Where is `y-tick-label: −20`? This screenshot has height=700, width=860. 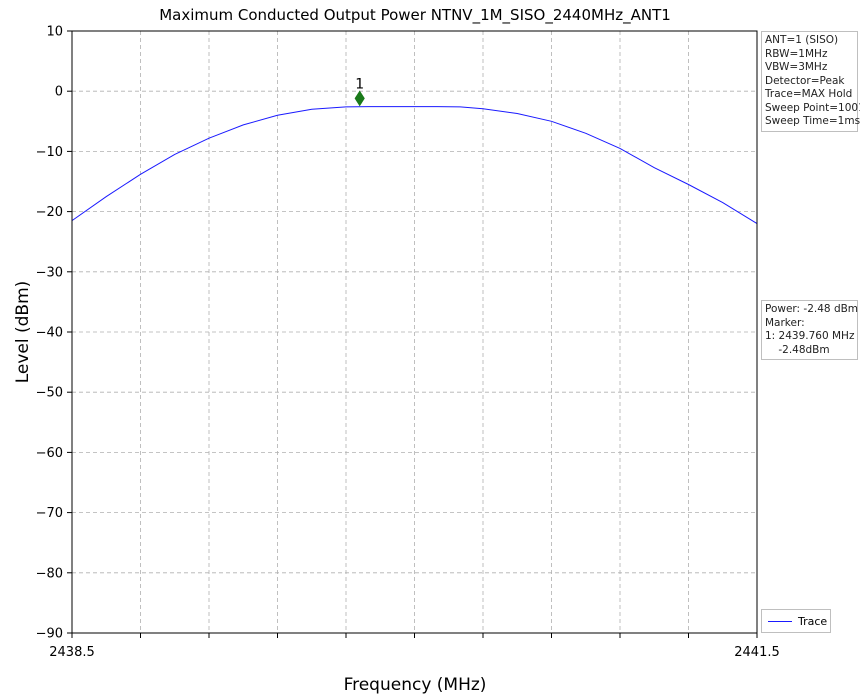 y-tick-label: −20 is located at coordinates (49, 212).